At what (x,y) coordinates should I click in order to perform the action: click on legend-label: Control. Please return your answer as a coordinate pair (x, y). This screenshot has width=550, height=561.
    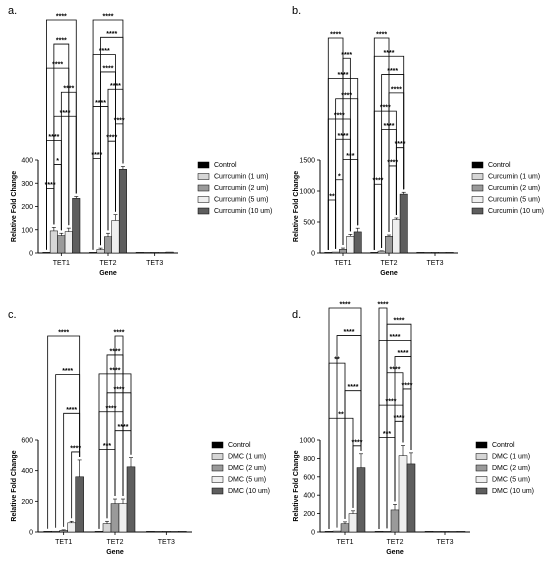
    Looking at the image, I should click on (503, 445).